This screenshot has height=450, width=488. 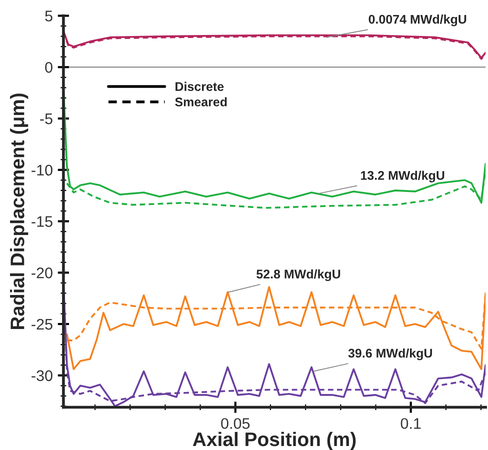 I want to click on y-tick-label: -30, so click(x=42, y=376).